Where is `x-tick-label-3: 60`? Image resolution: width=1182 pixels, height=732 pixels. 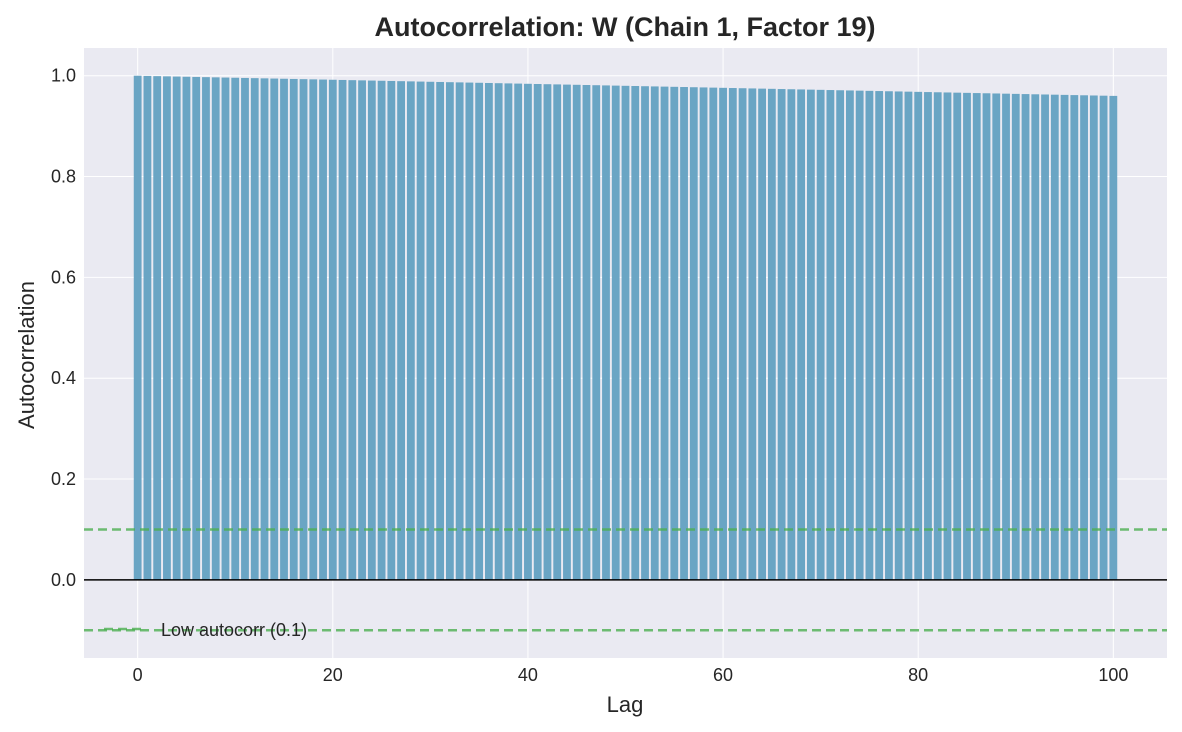
x-tick-label-3: 60 is located at coordinates (723, 675).